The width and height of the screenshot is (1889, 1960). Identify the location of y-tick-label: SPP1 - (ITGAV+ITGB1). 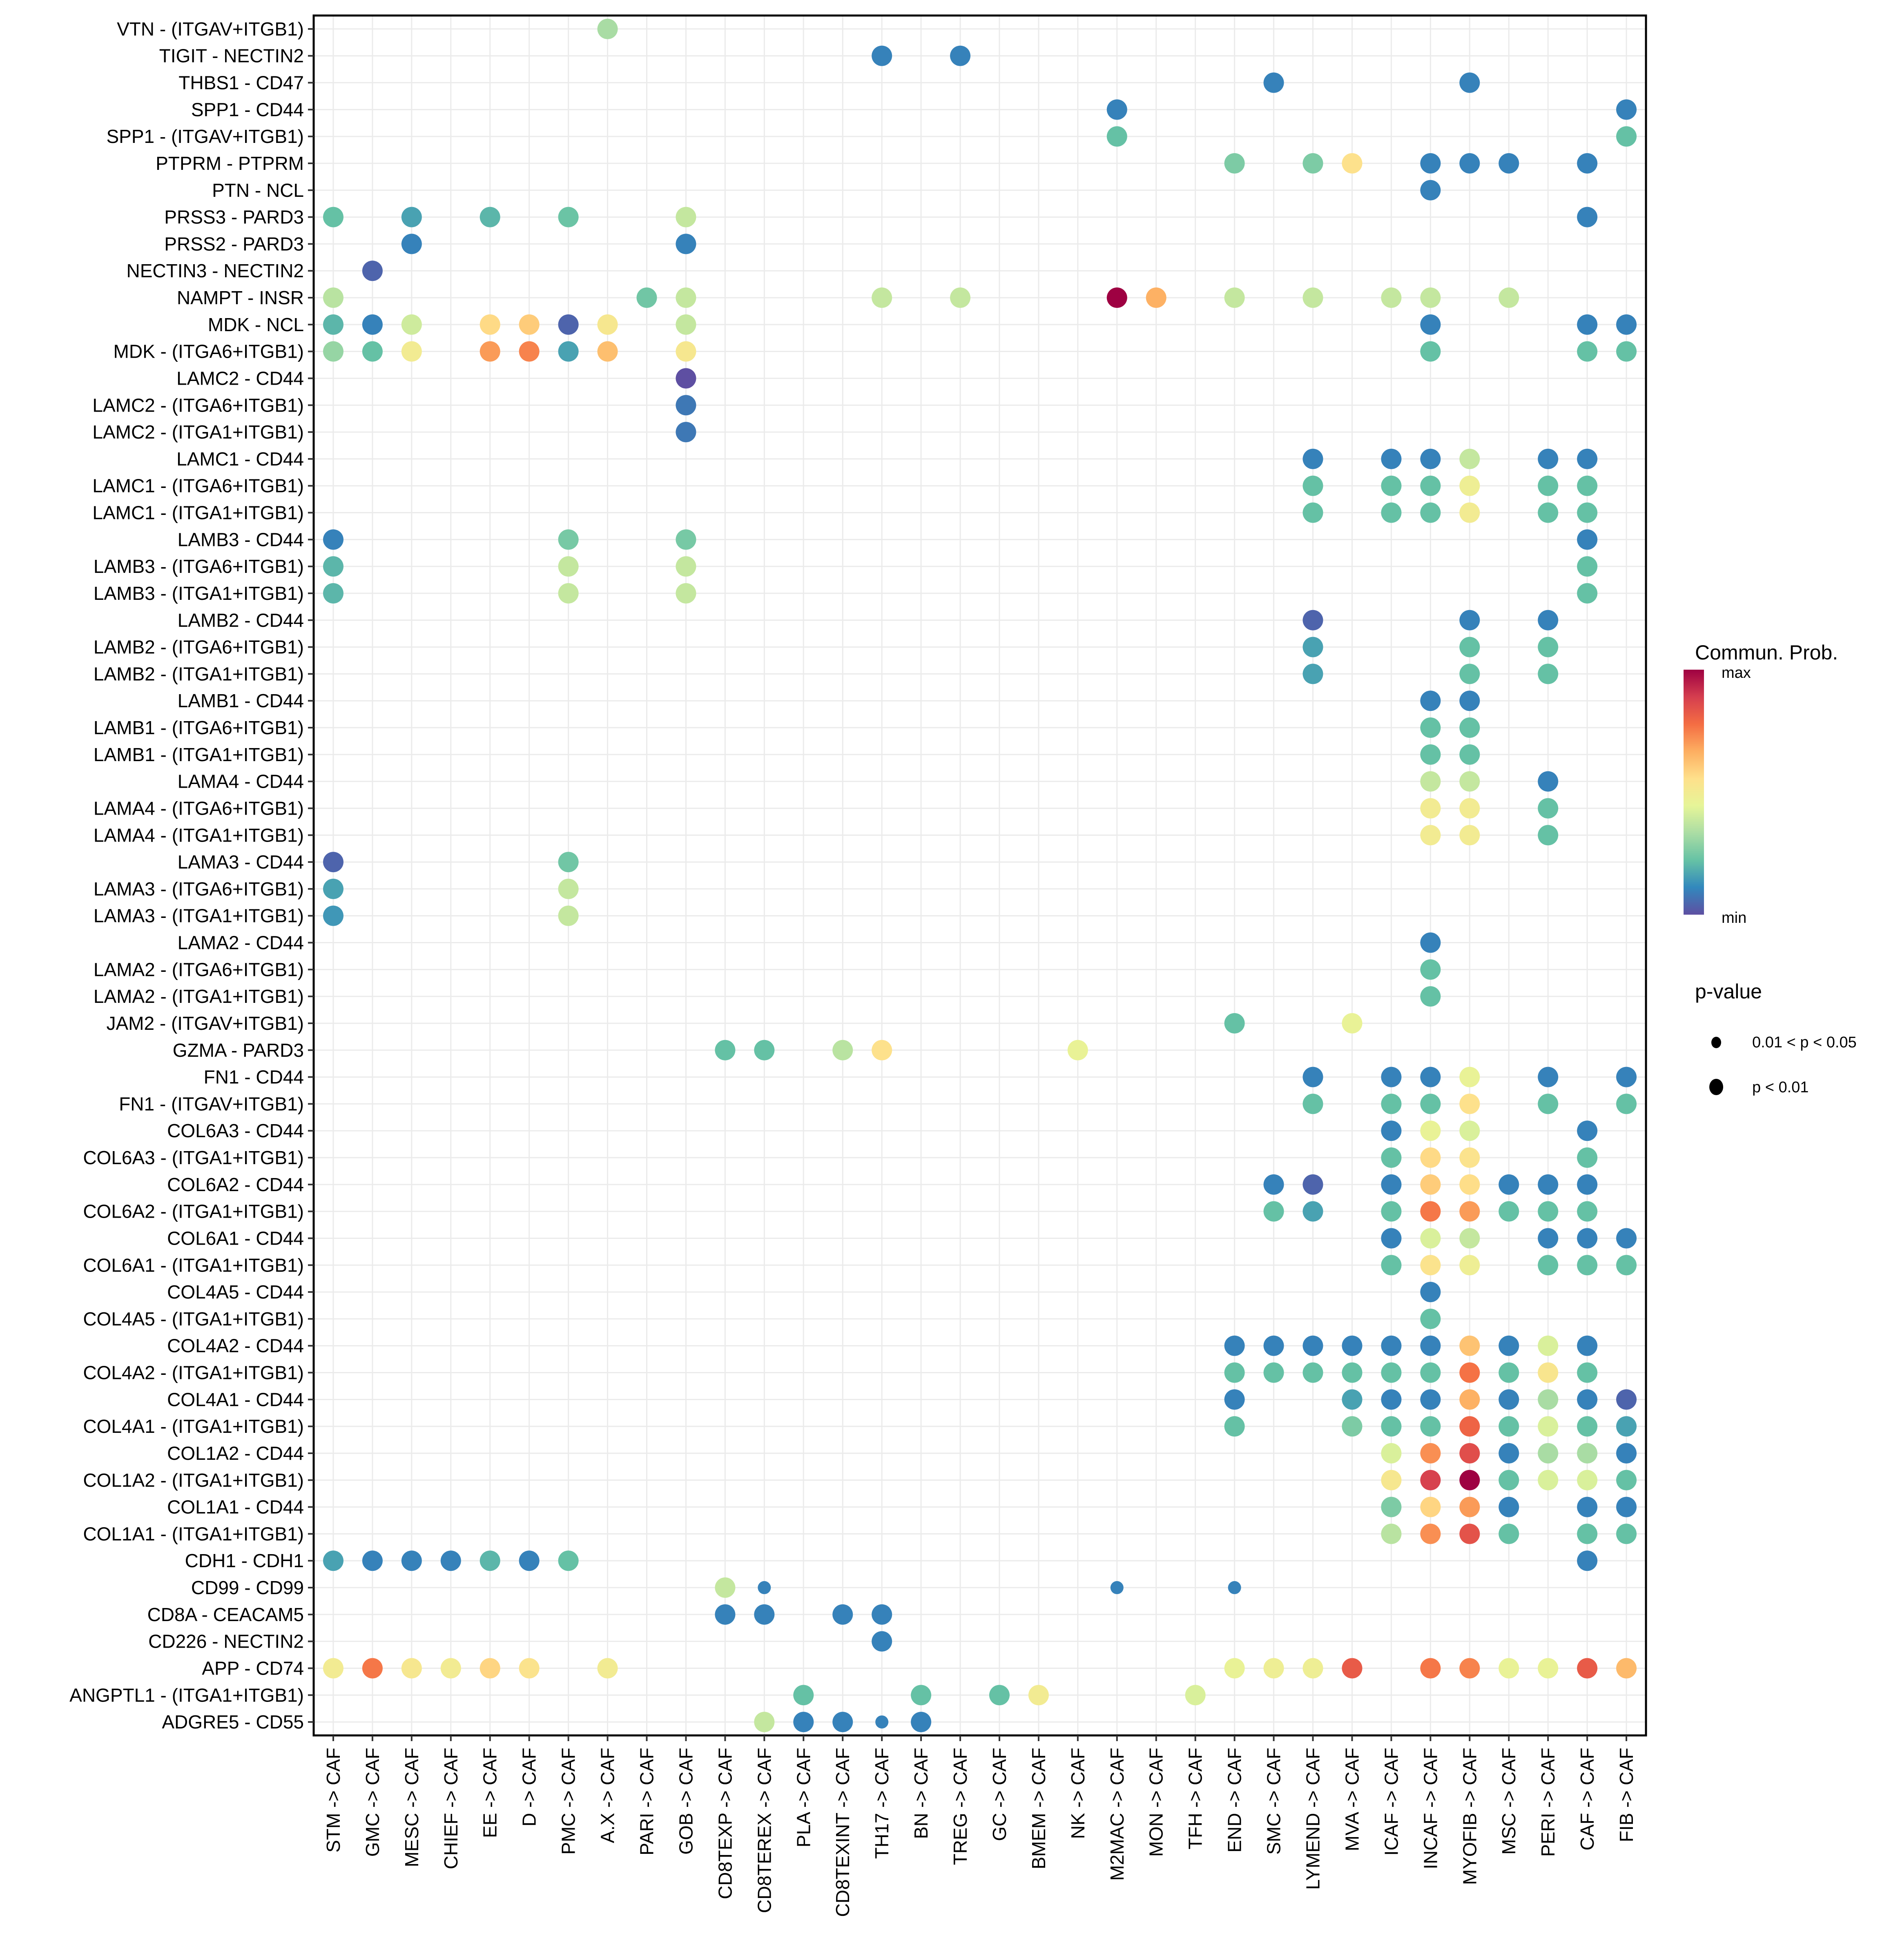
(205, 136).